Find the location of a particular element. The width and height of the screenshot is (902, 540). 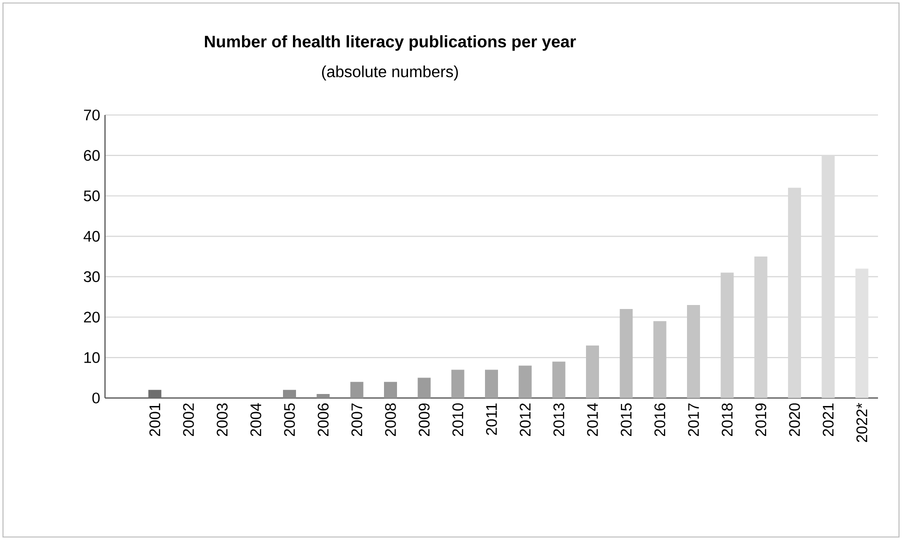

x-tick-label: 2019 is located at coordinates (760, 419).